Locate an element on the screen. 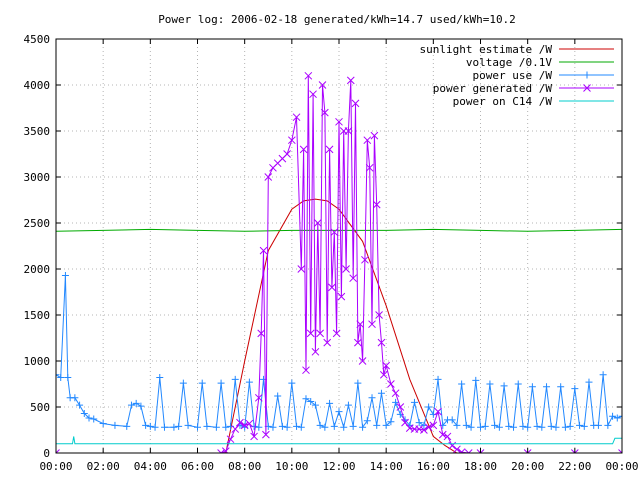 This screenshot has width=640, height=480. x-tick-label: 22:00 is located at coordinates (574, 466).